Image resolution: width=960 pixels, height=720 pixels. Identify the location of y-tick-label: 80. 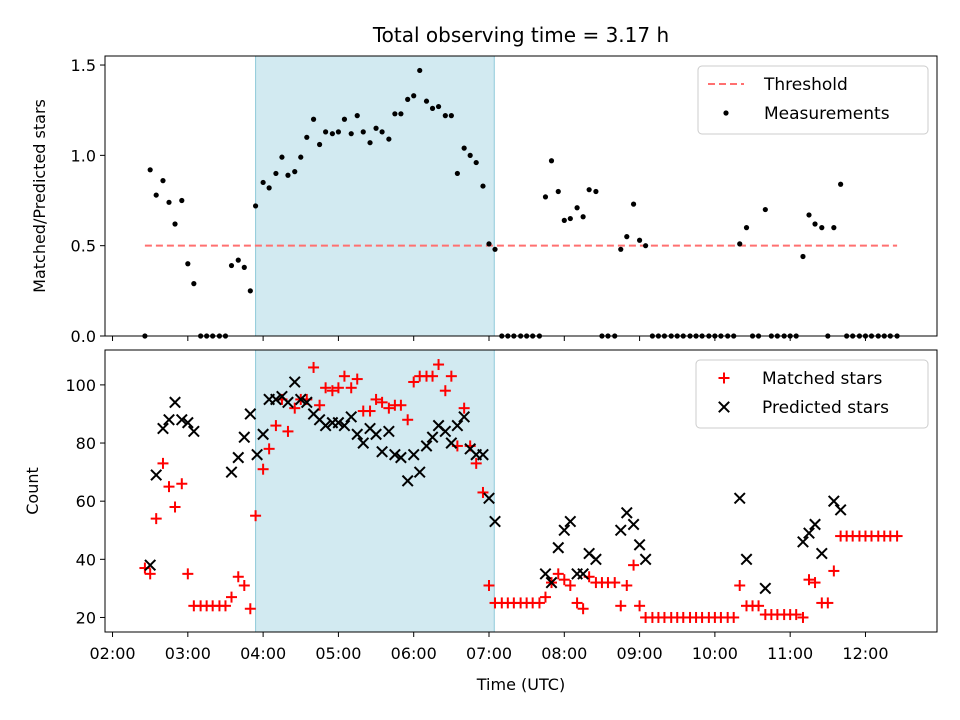
(86, 443).